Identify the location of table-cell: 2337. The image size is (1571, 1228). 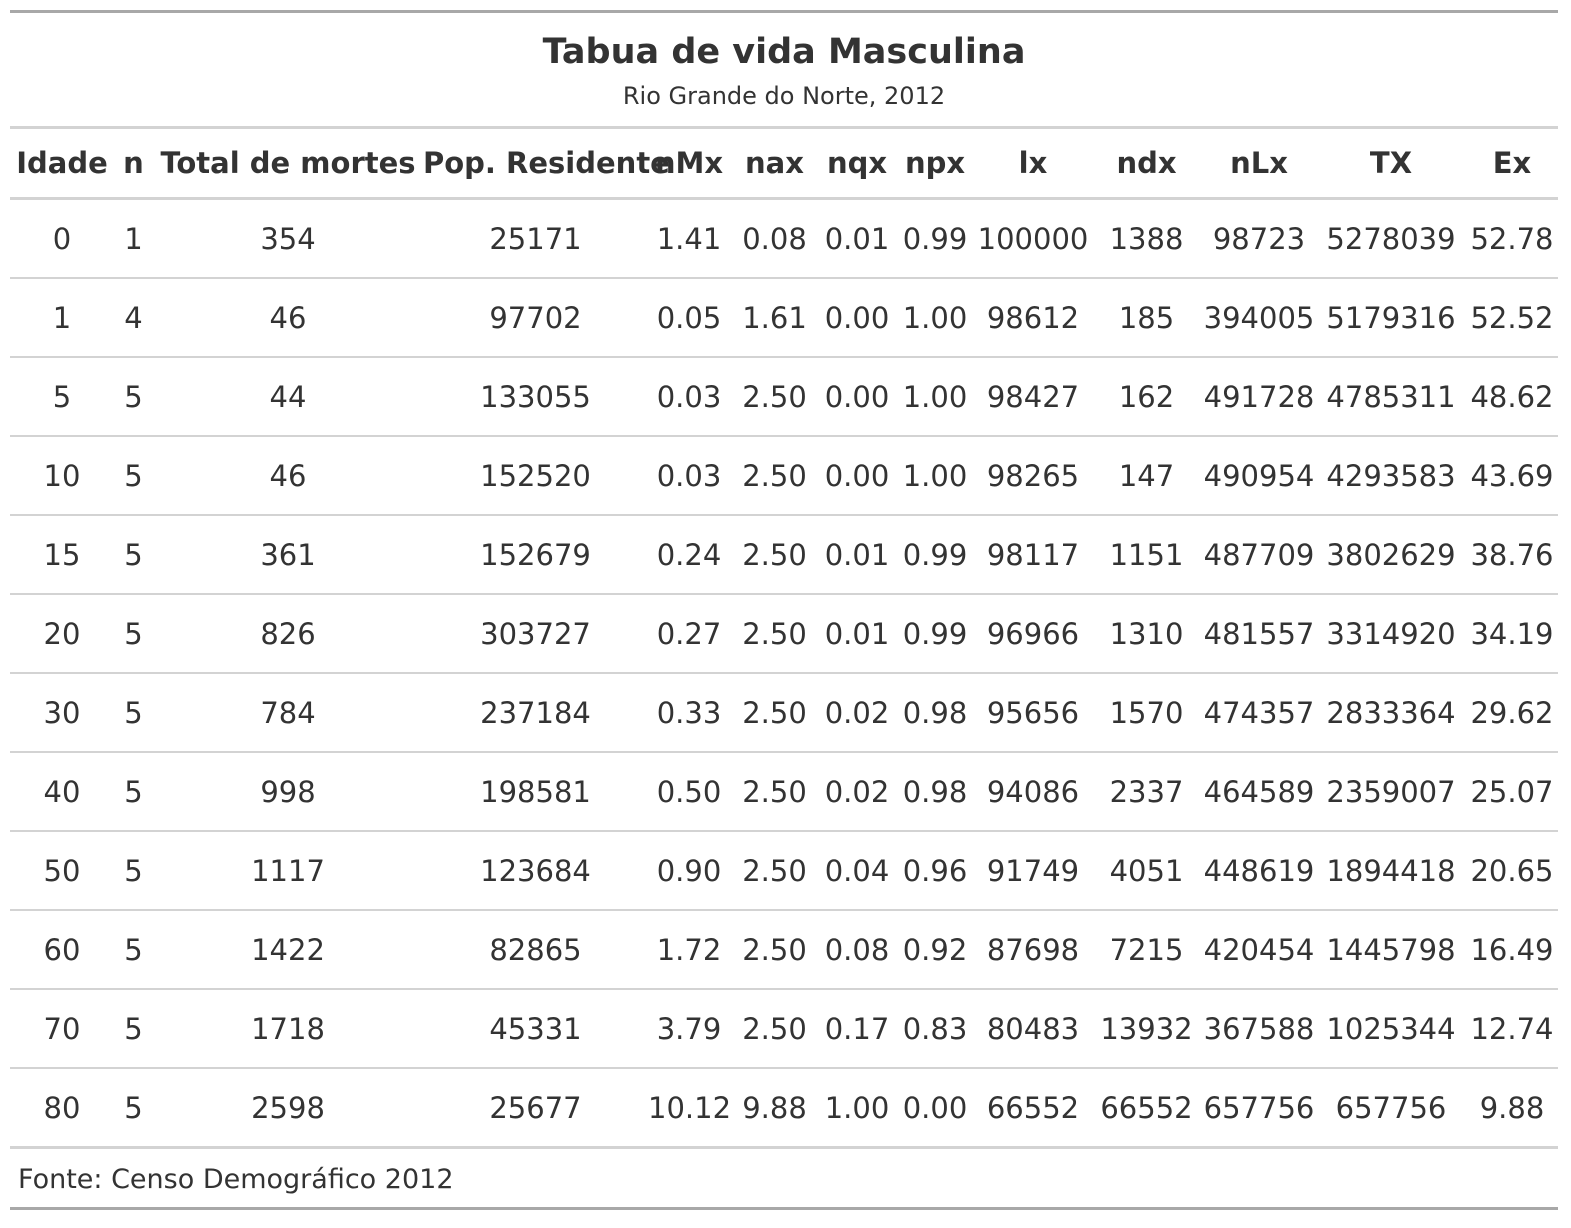
(1146, 792).